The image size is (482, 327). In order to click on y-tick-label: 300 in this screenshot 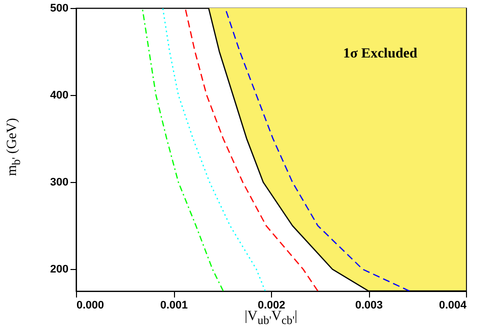, I will do `click(59, 182)`.